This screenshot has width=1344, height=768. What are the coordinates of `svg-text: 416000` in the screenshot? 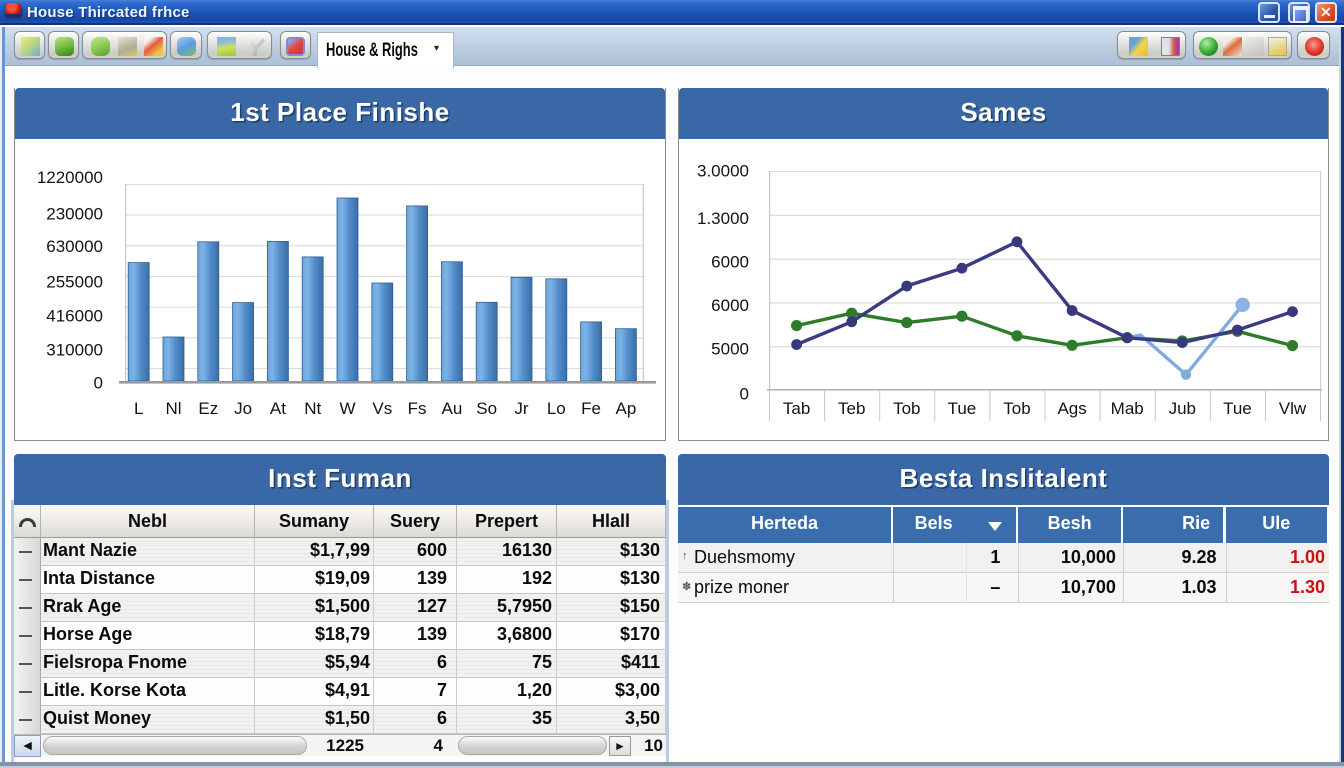 It's located at (74, 316).